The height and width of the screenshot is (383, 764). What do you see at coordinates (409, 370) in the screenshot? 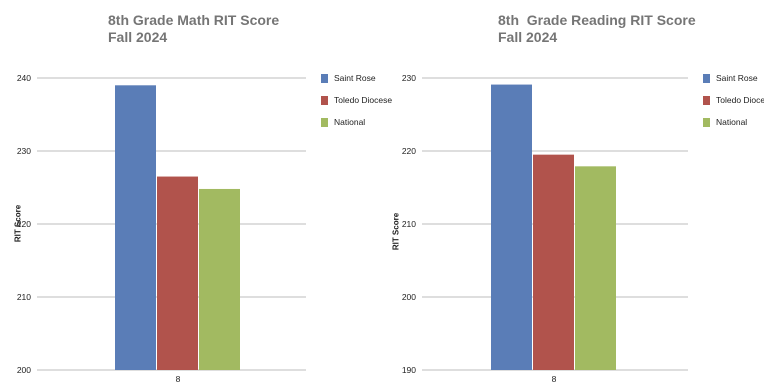
I see `y-tick-label: 190` at bounding box center [409, 370].